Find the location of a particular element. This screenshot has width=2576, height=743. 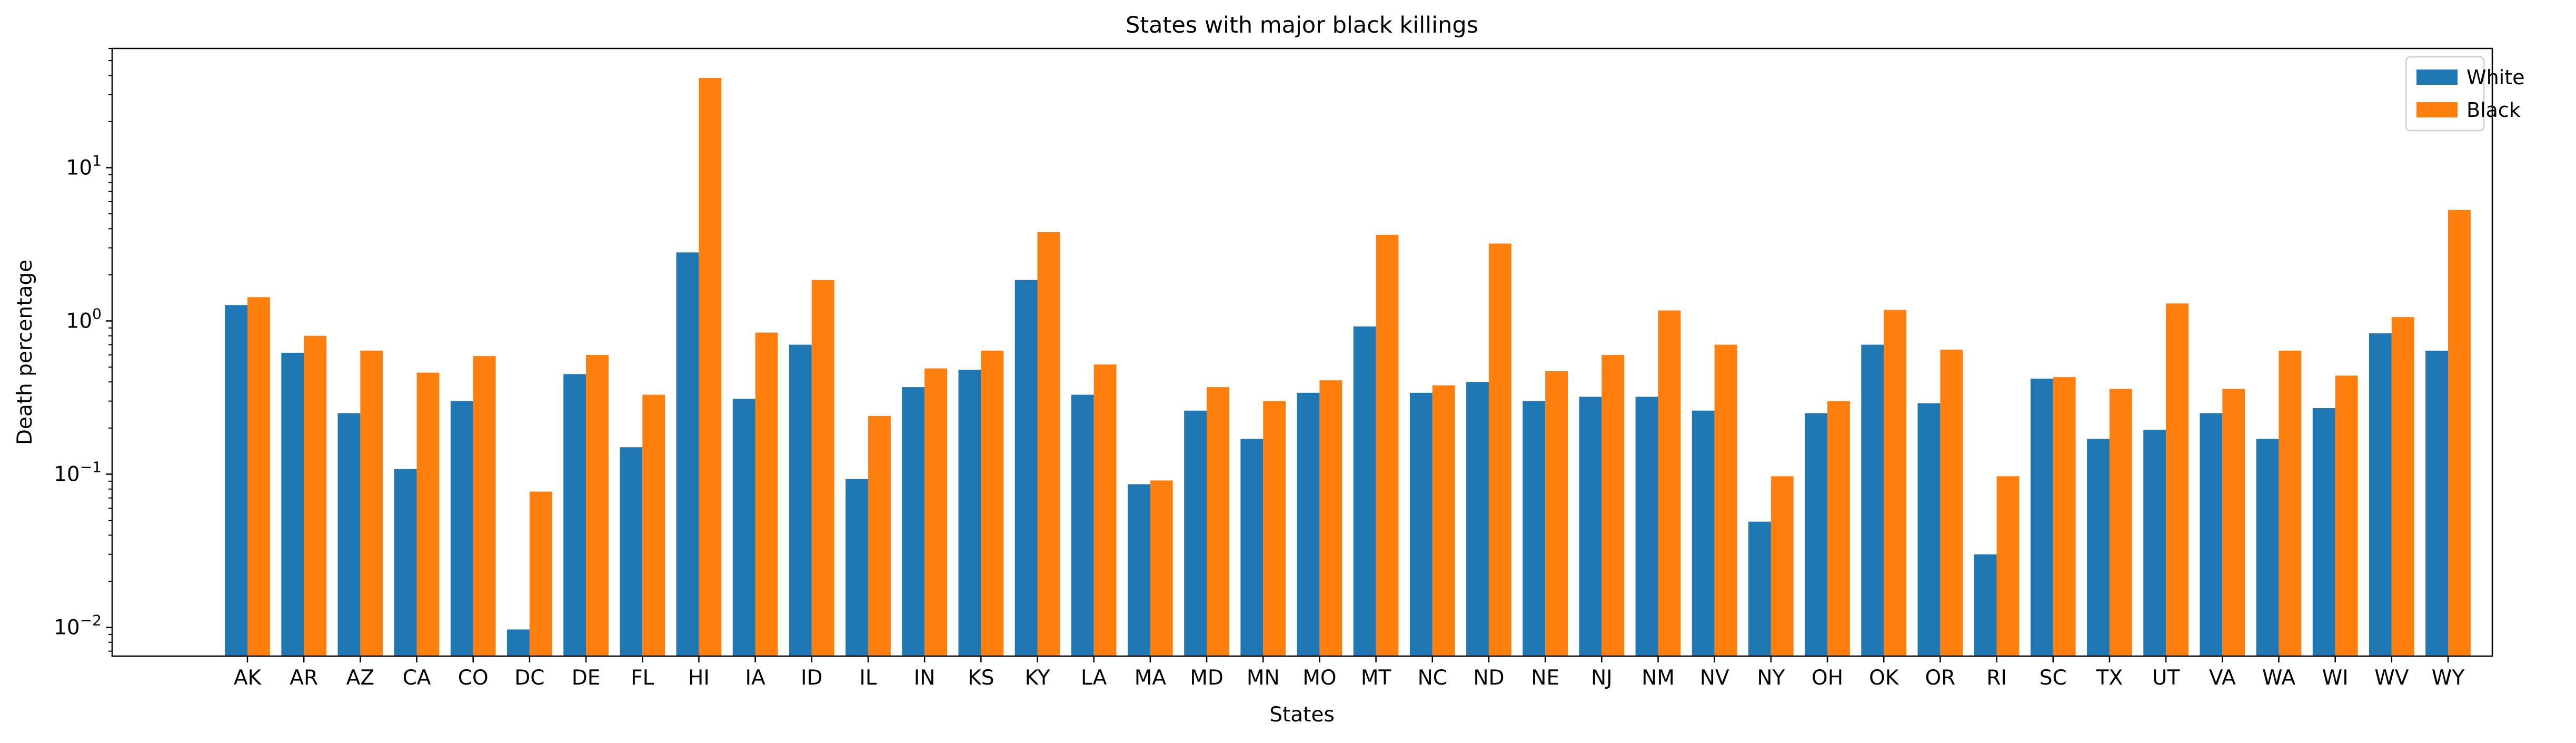

bar-white-sc is located at coordinates (2041, 517).